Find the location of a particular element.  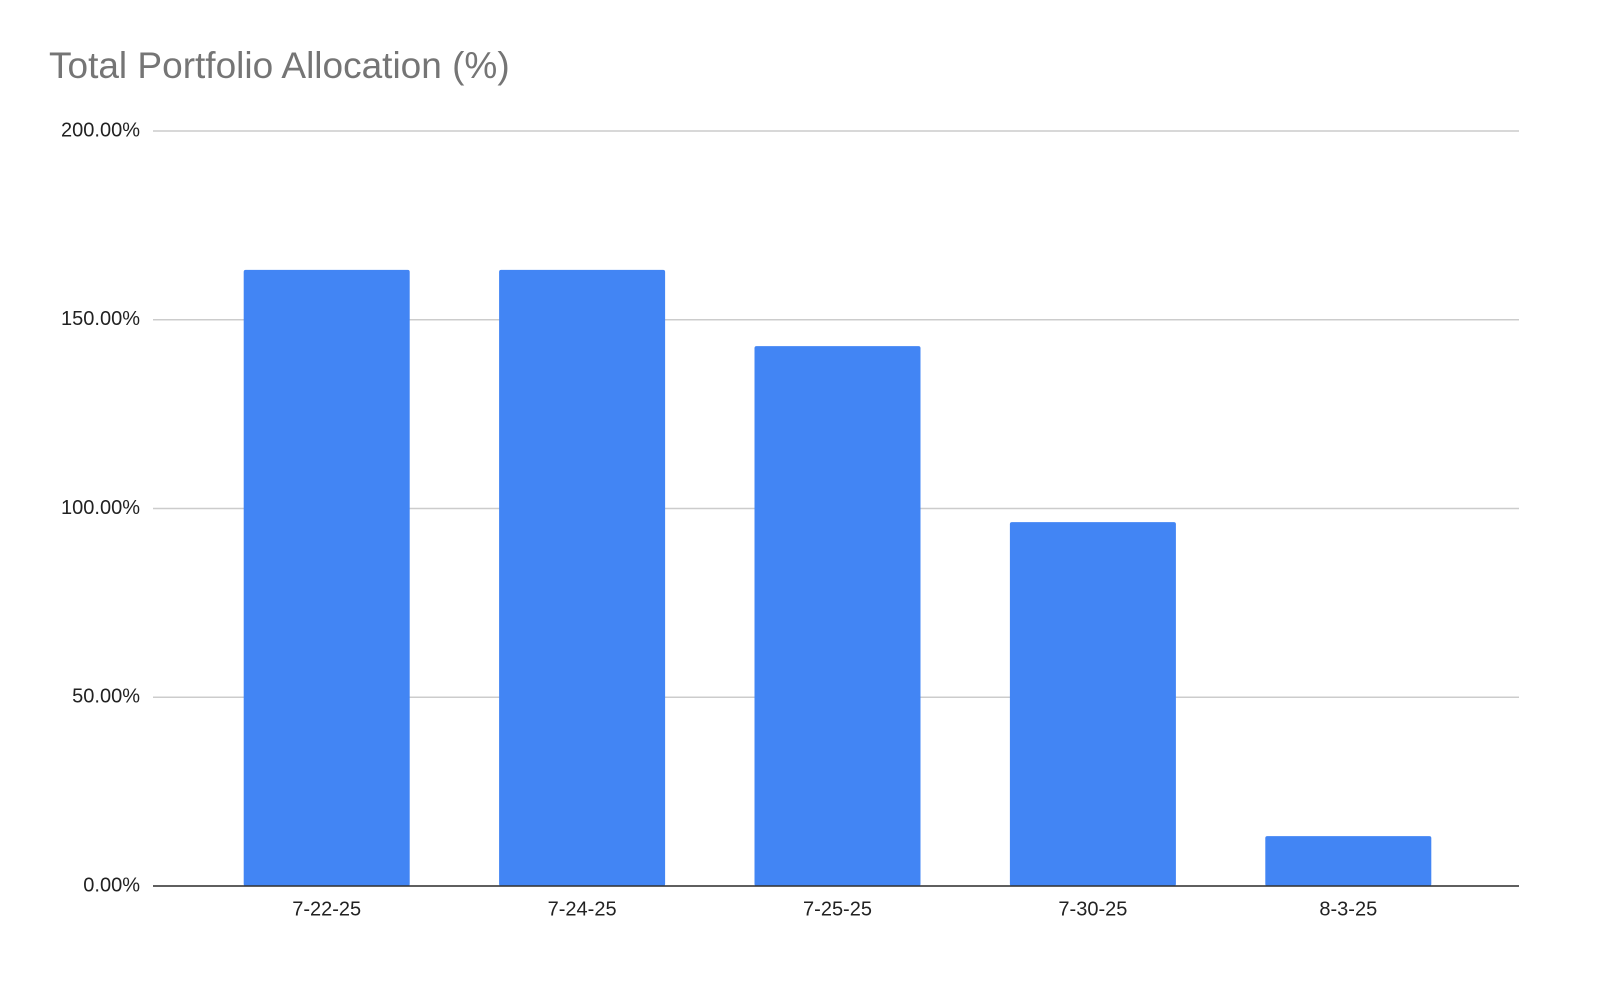

y-tick-label: 0.00% is located at coordinates (111, 885).